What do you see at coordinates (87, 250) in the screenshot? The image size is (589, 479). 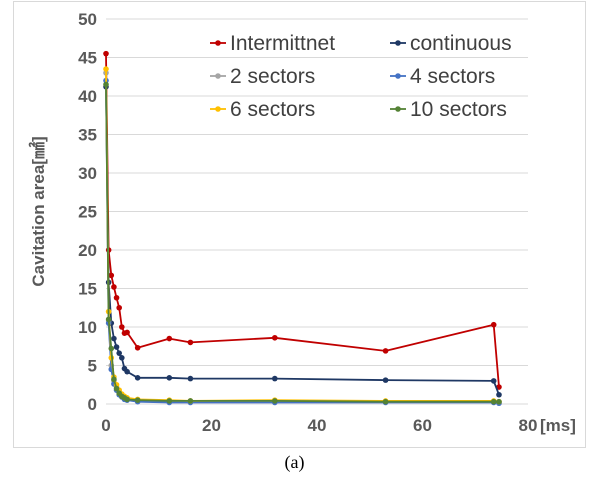 I see `y-tick-label: 20` at bounding box center [87, 250].